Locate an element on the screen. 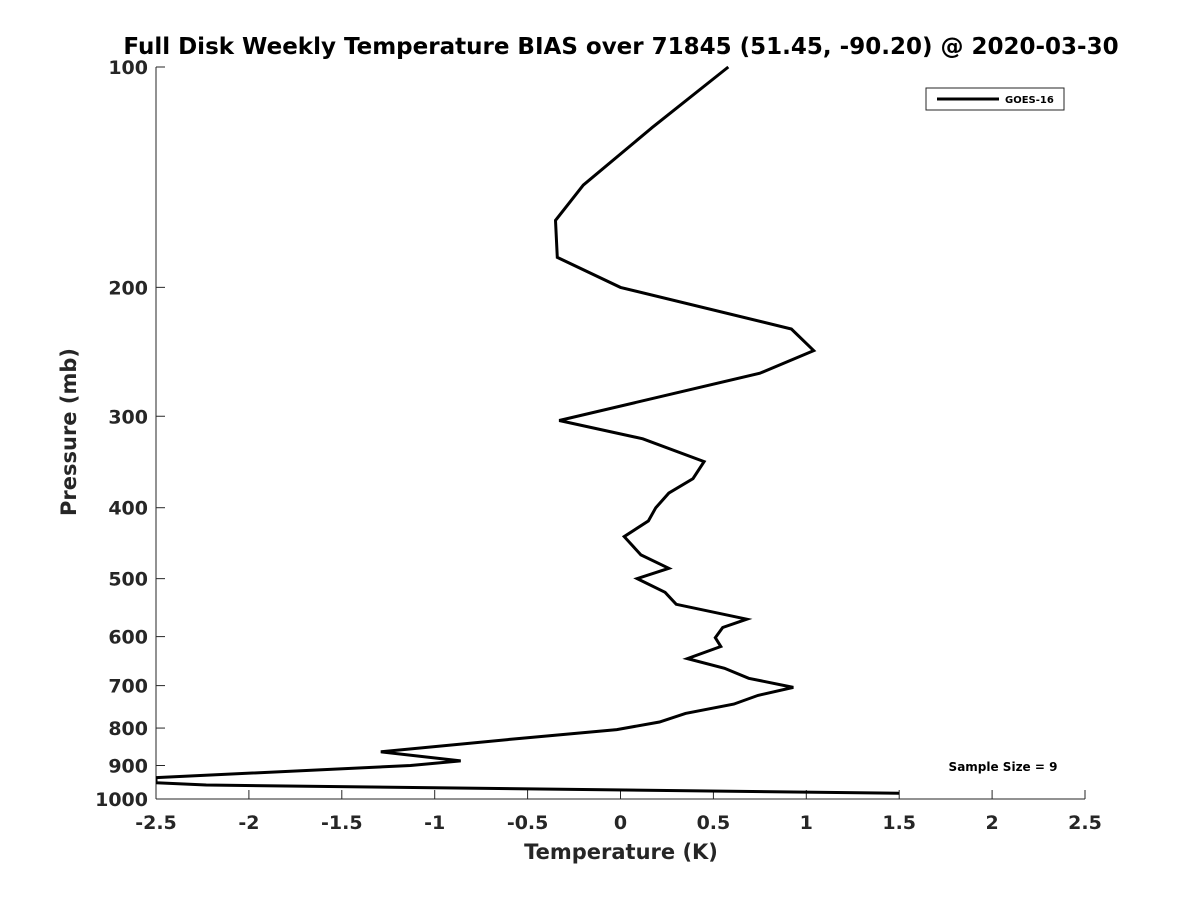  y-tick-label: 900 is located at coordinates (128, 767).